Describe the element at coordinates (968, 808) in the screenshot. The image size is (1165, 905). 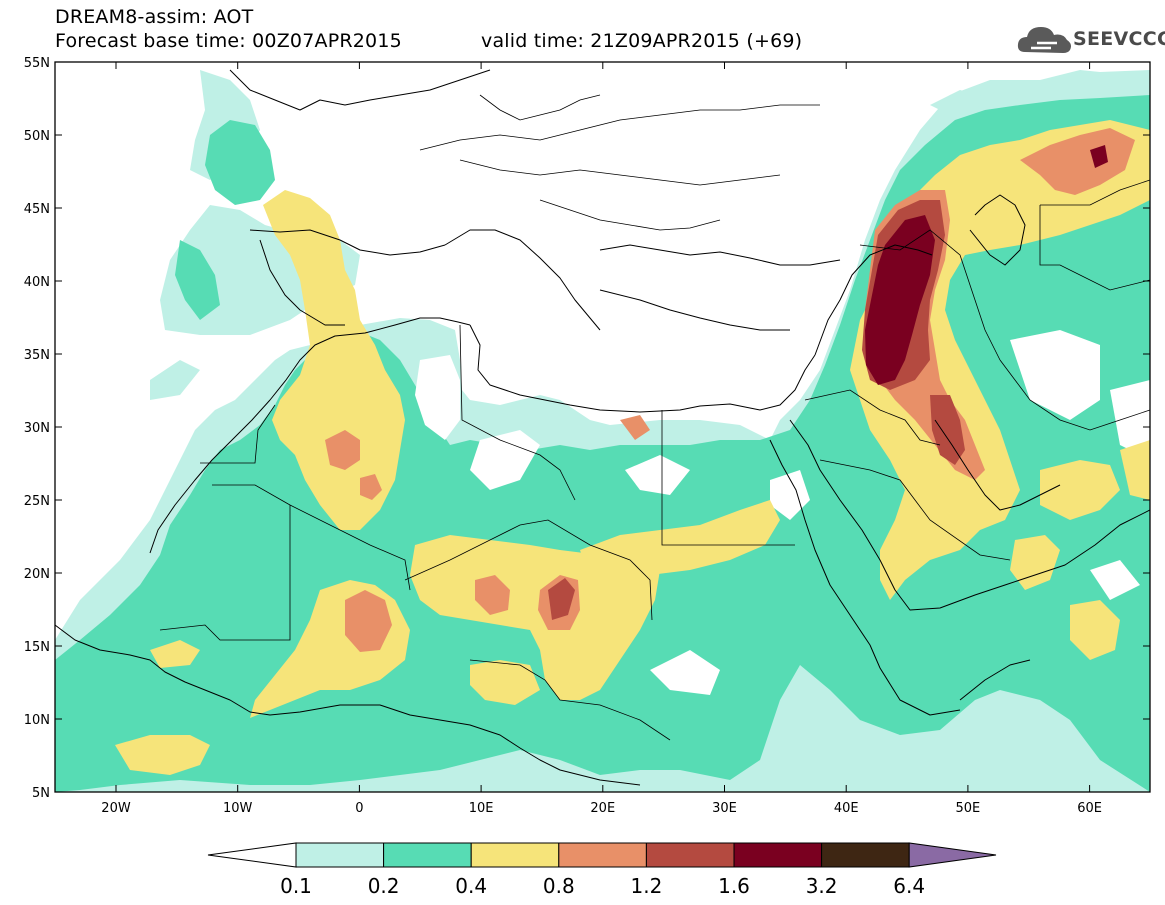
I see `lon-tick-label: 50E` at that location.